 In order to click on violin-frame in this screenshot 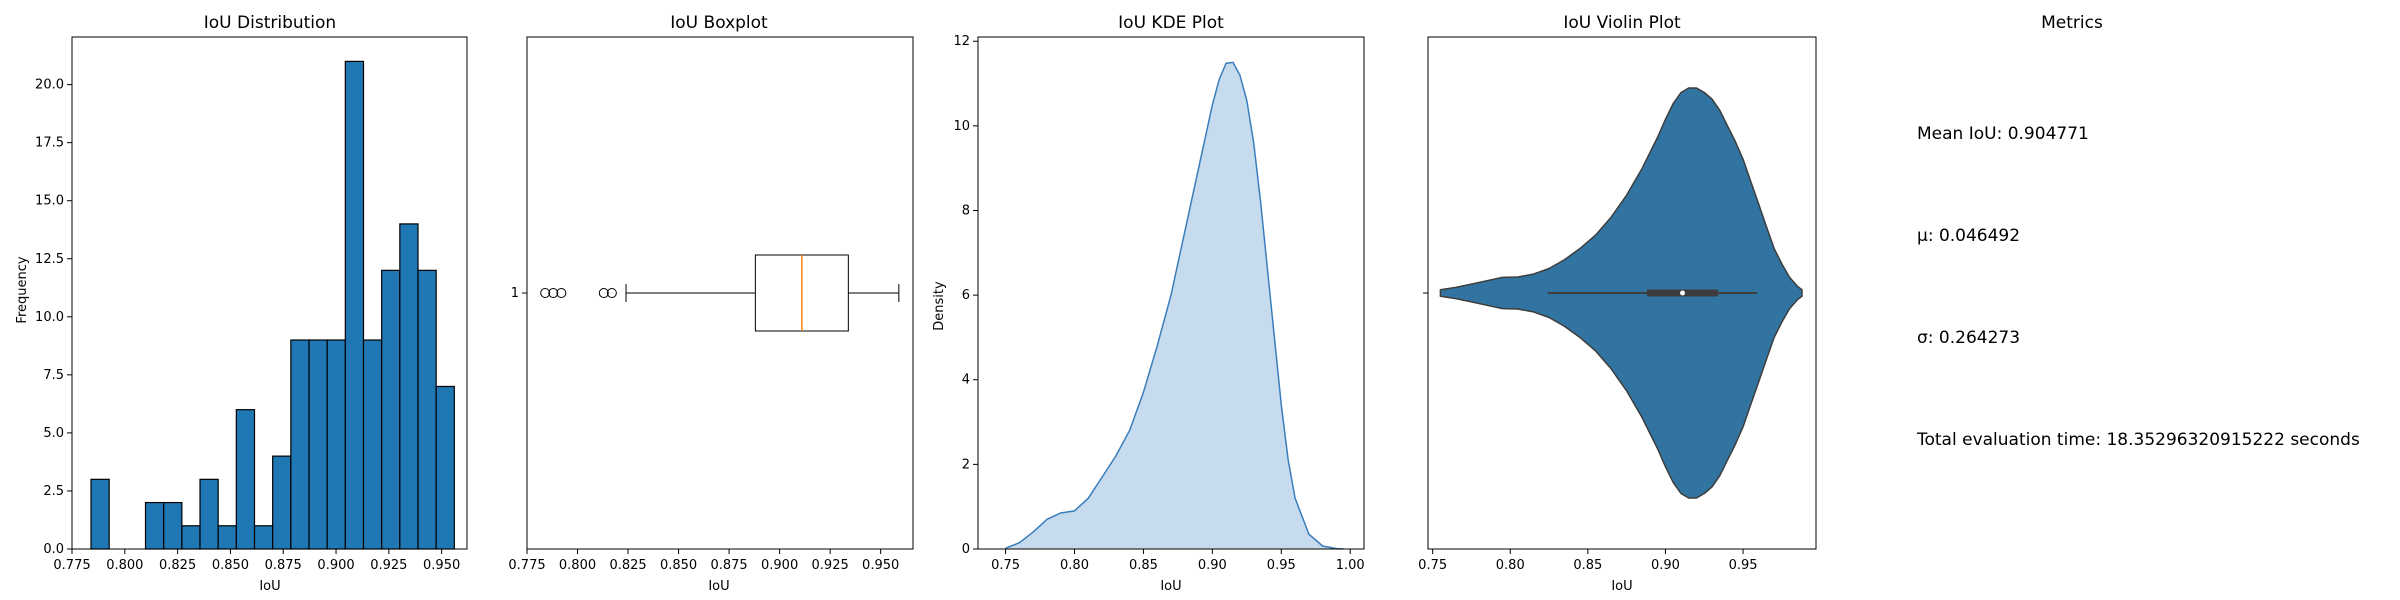, I will do `click(1622, 293)`.